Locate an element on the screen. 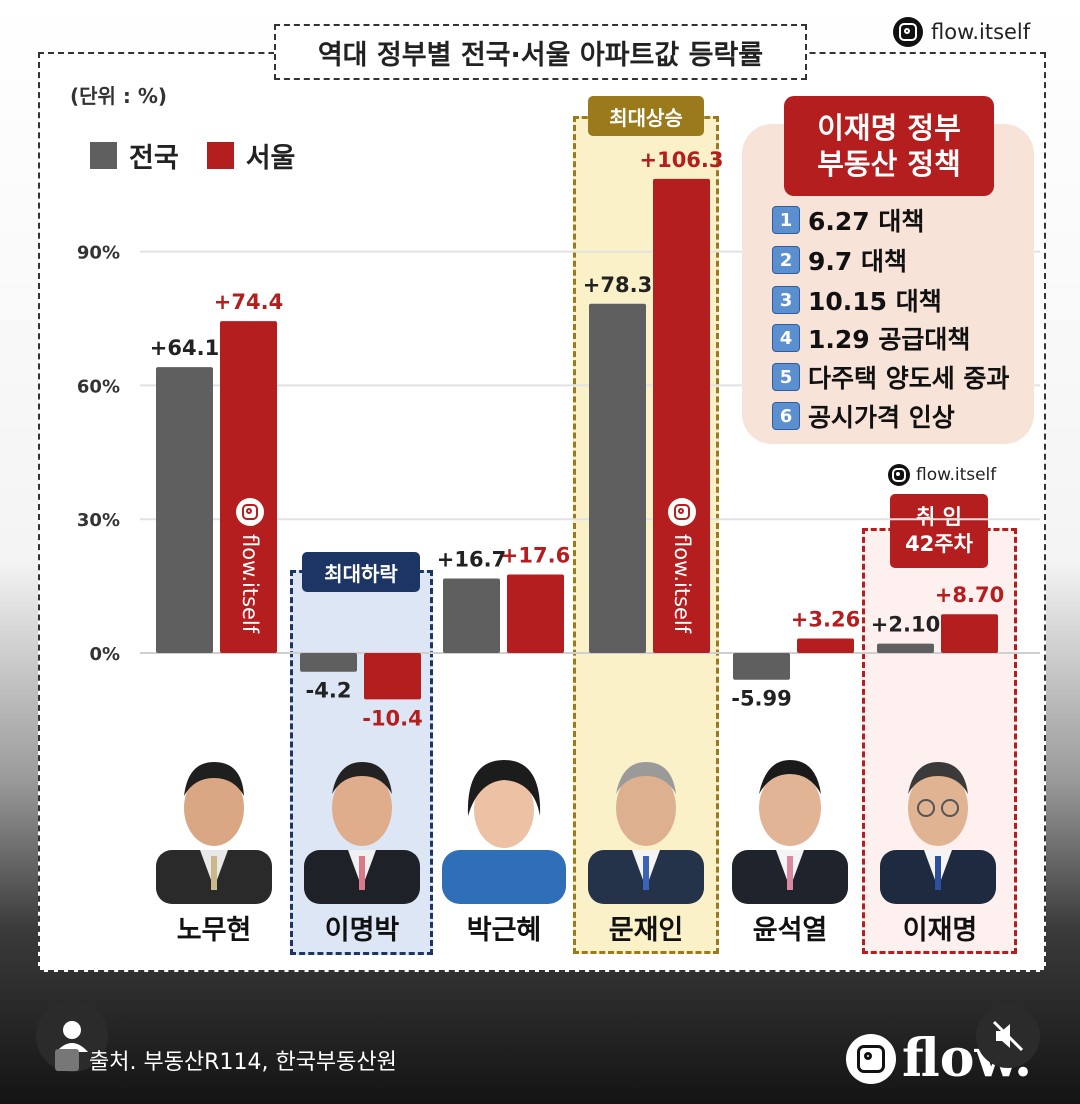 The height and width of the screenshot is (1104, 1080). current-badge-line1: 취 임 is located at coordinates (939, 516).